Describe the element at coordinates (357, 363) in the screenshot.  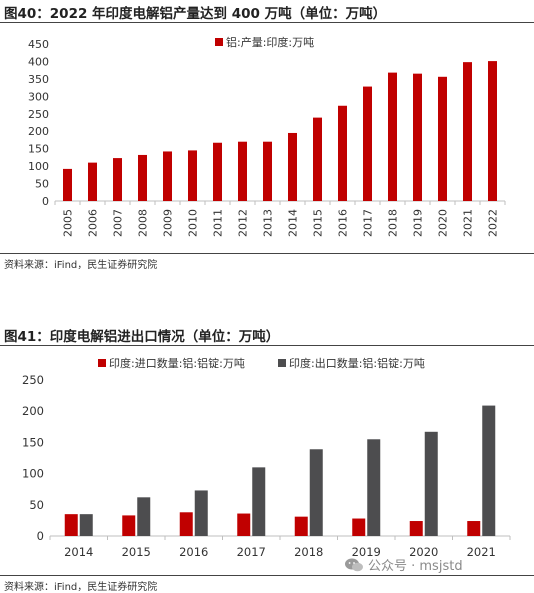
I see `legend-label: 印度:出口数量:铝:铝锭:万吨` at that location.